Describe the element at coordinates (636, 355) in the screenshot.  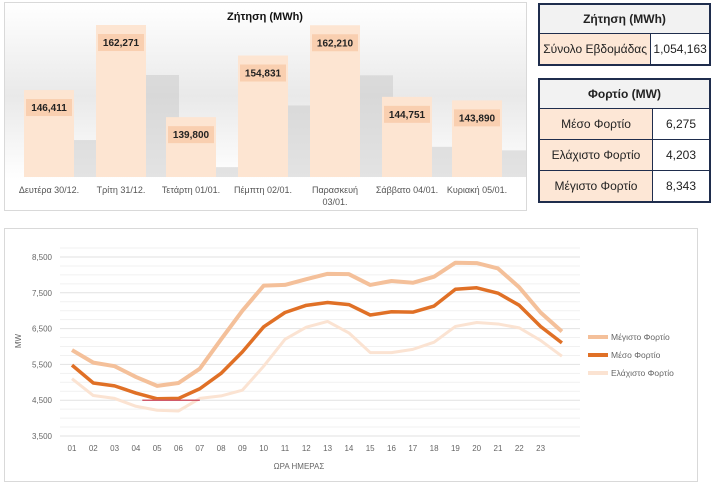
I see `legend-label: Μέσο Φορτίο` at that location.